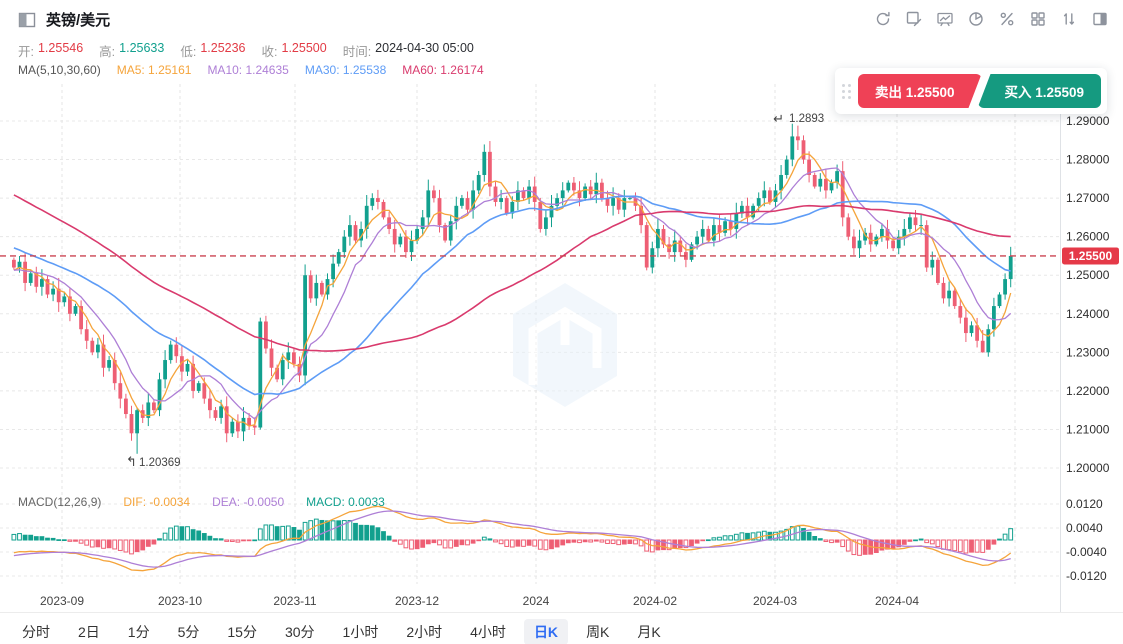  Describe the element at coordinates (1086, 576) in the screenshot. I see `svg-text: -0.0120` at that location.